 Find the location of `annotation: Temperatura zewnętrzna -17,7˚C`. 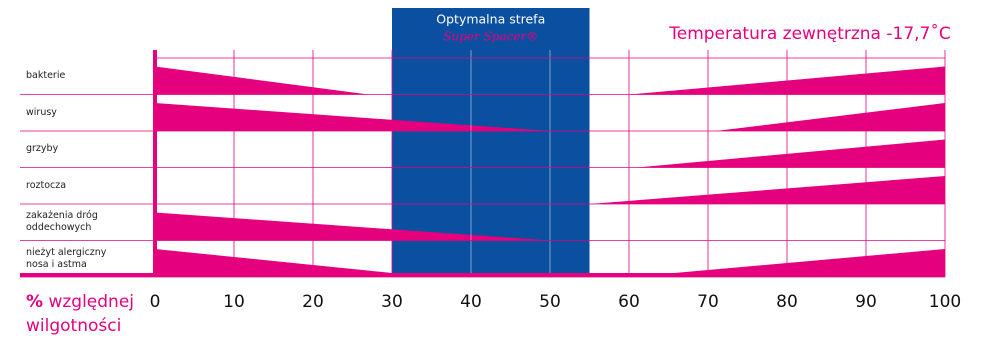

annotation: Temperatura zewnętrzna -17,7˚C is located at coordinates (809, 33).